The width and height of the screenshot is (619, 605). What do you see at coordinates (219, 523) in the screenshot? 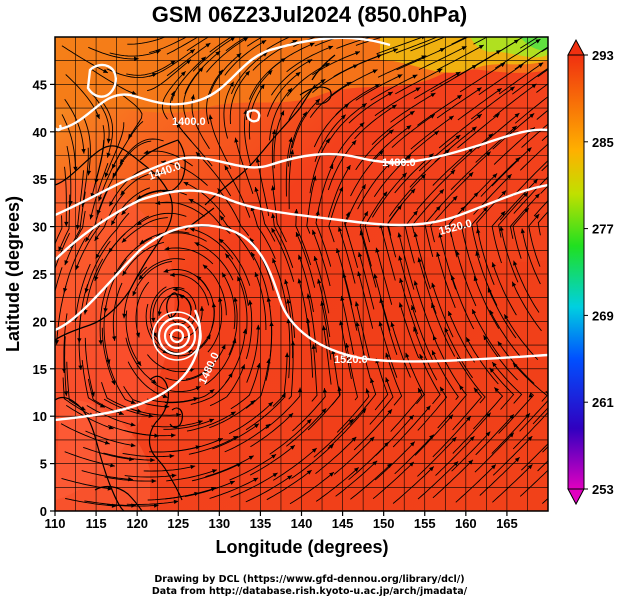
I see `x-tick-label: 130` at bounding box center [219, 523].